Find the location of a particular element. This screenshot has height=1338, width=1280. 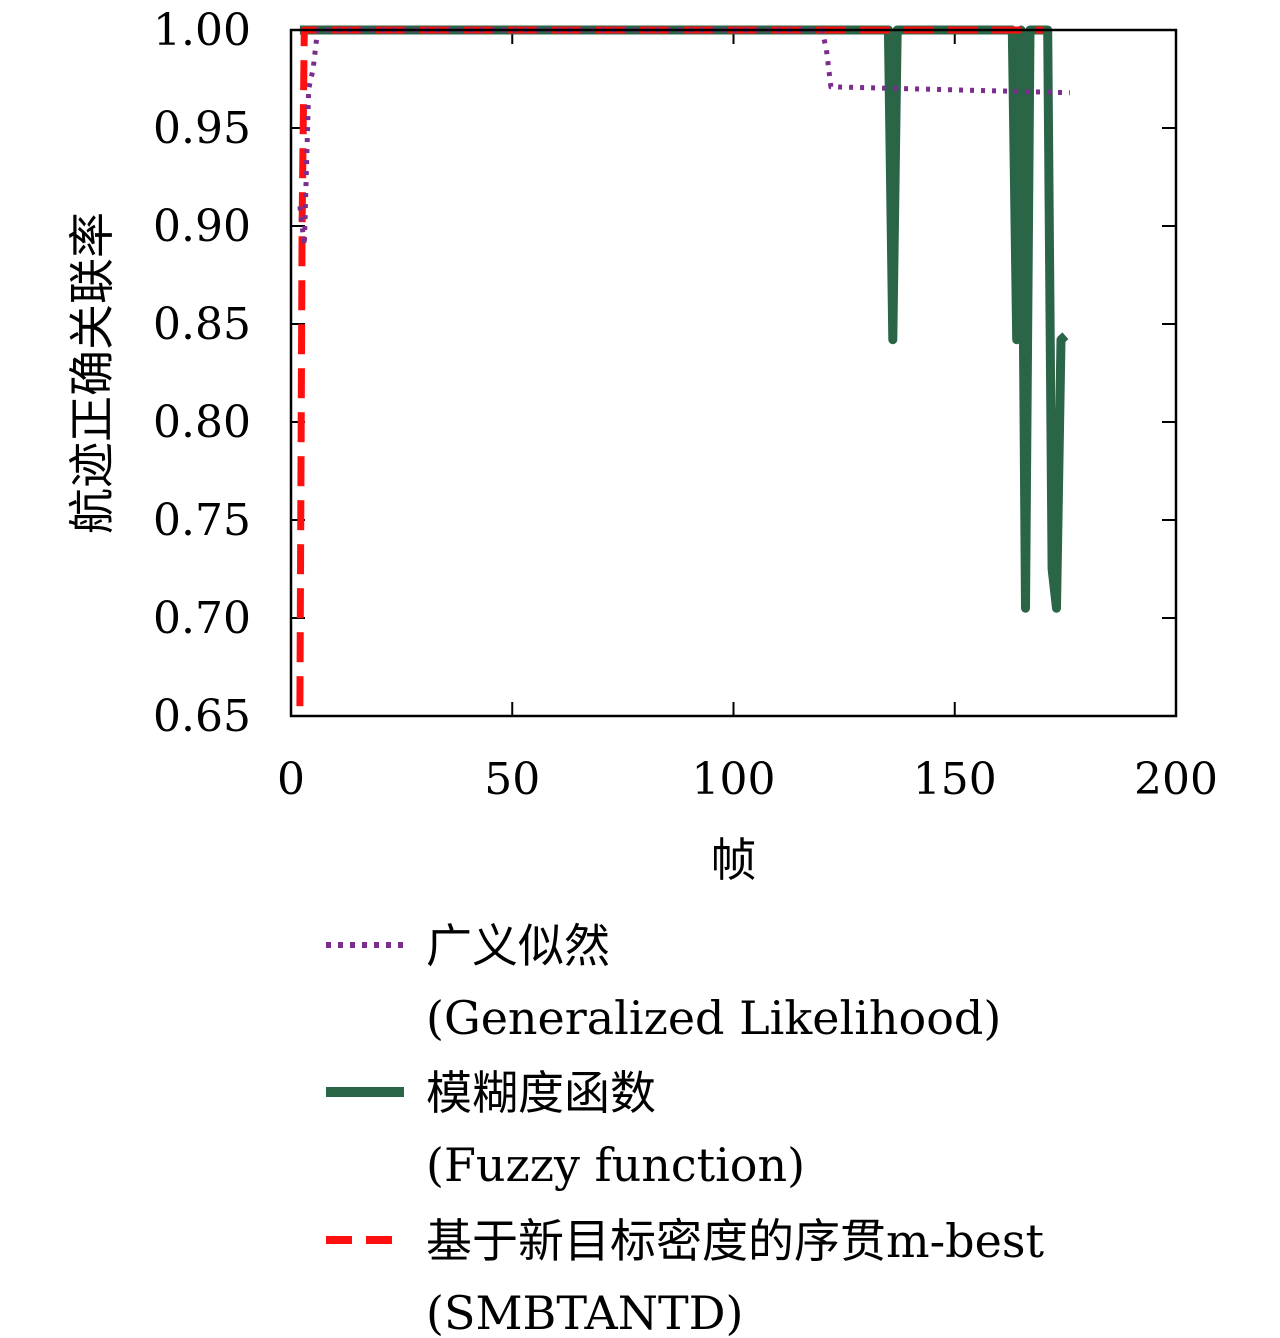

legend-label-2-line-2: (Fuzzy function) is located at coordinates (615, 1165).